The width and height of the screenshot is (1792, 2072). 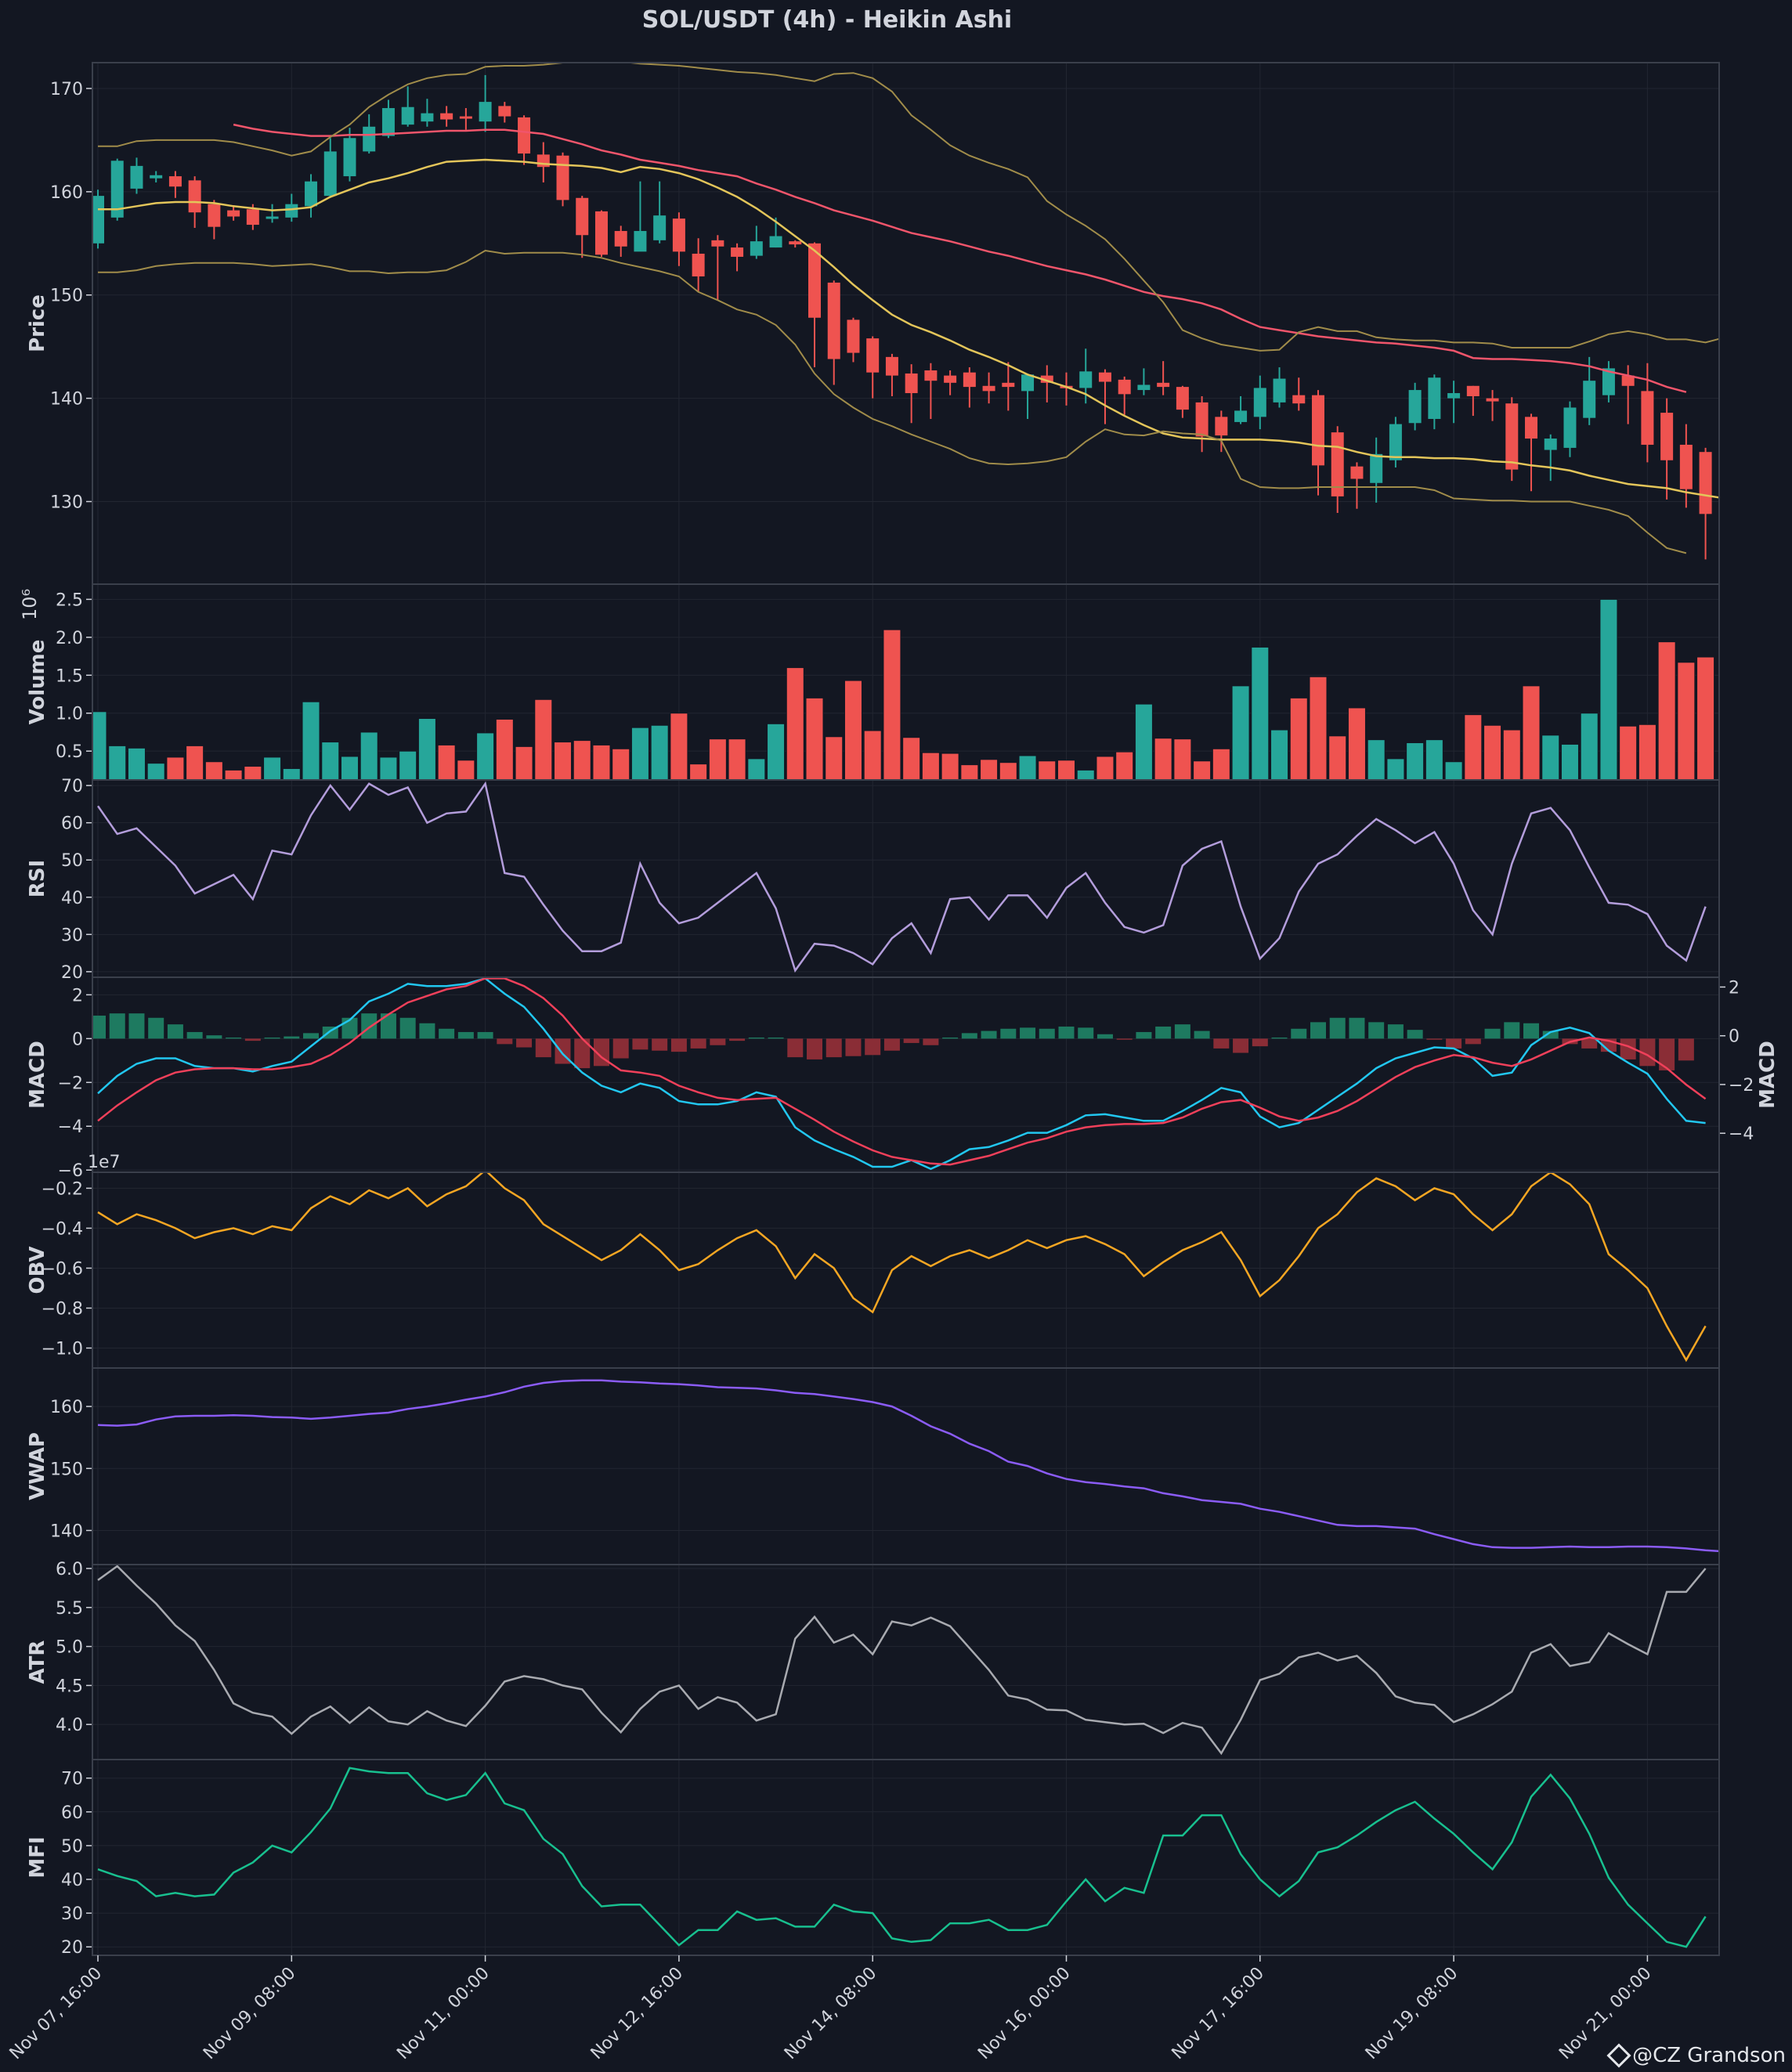 I want to click on y-axis-label: Price, so click(x=37, y=323).